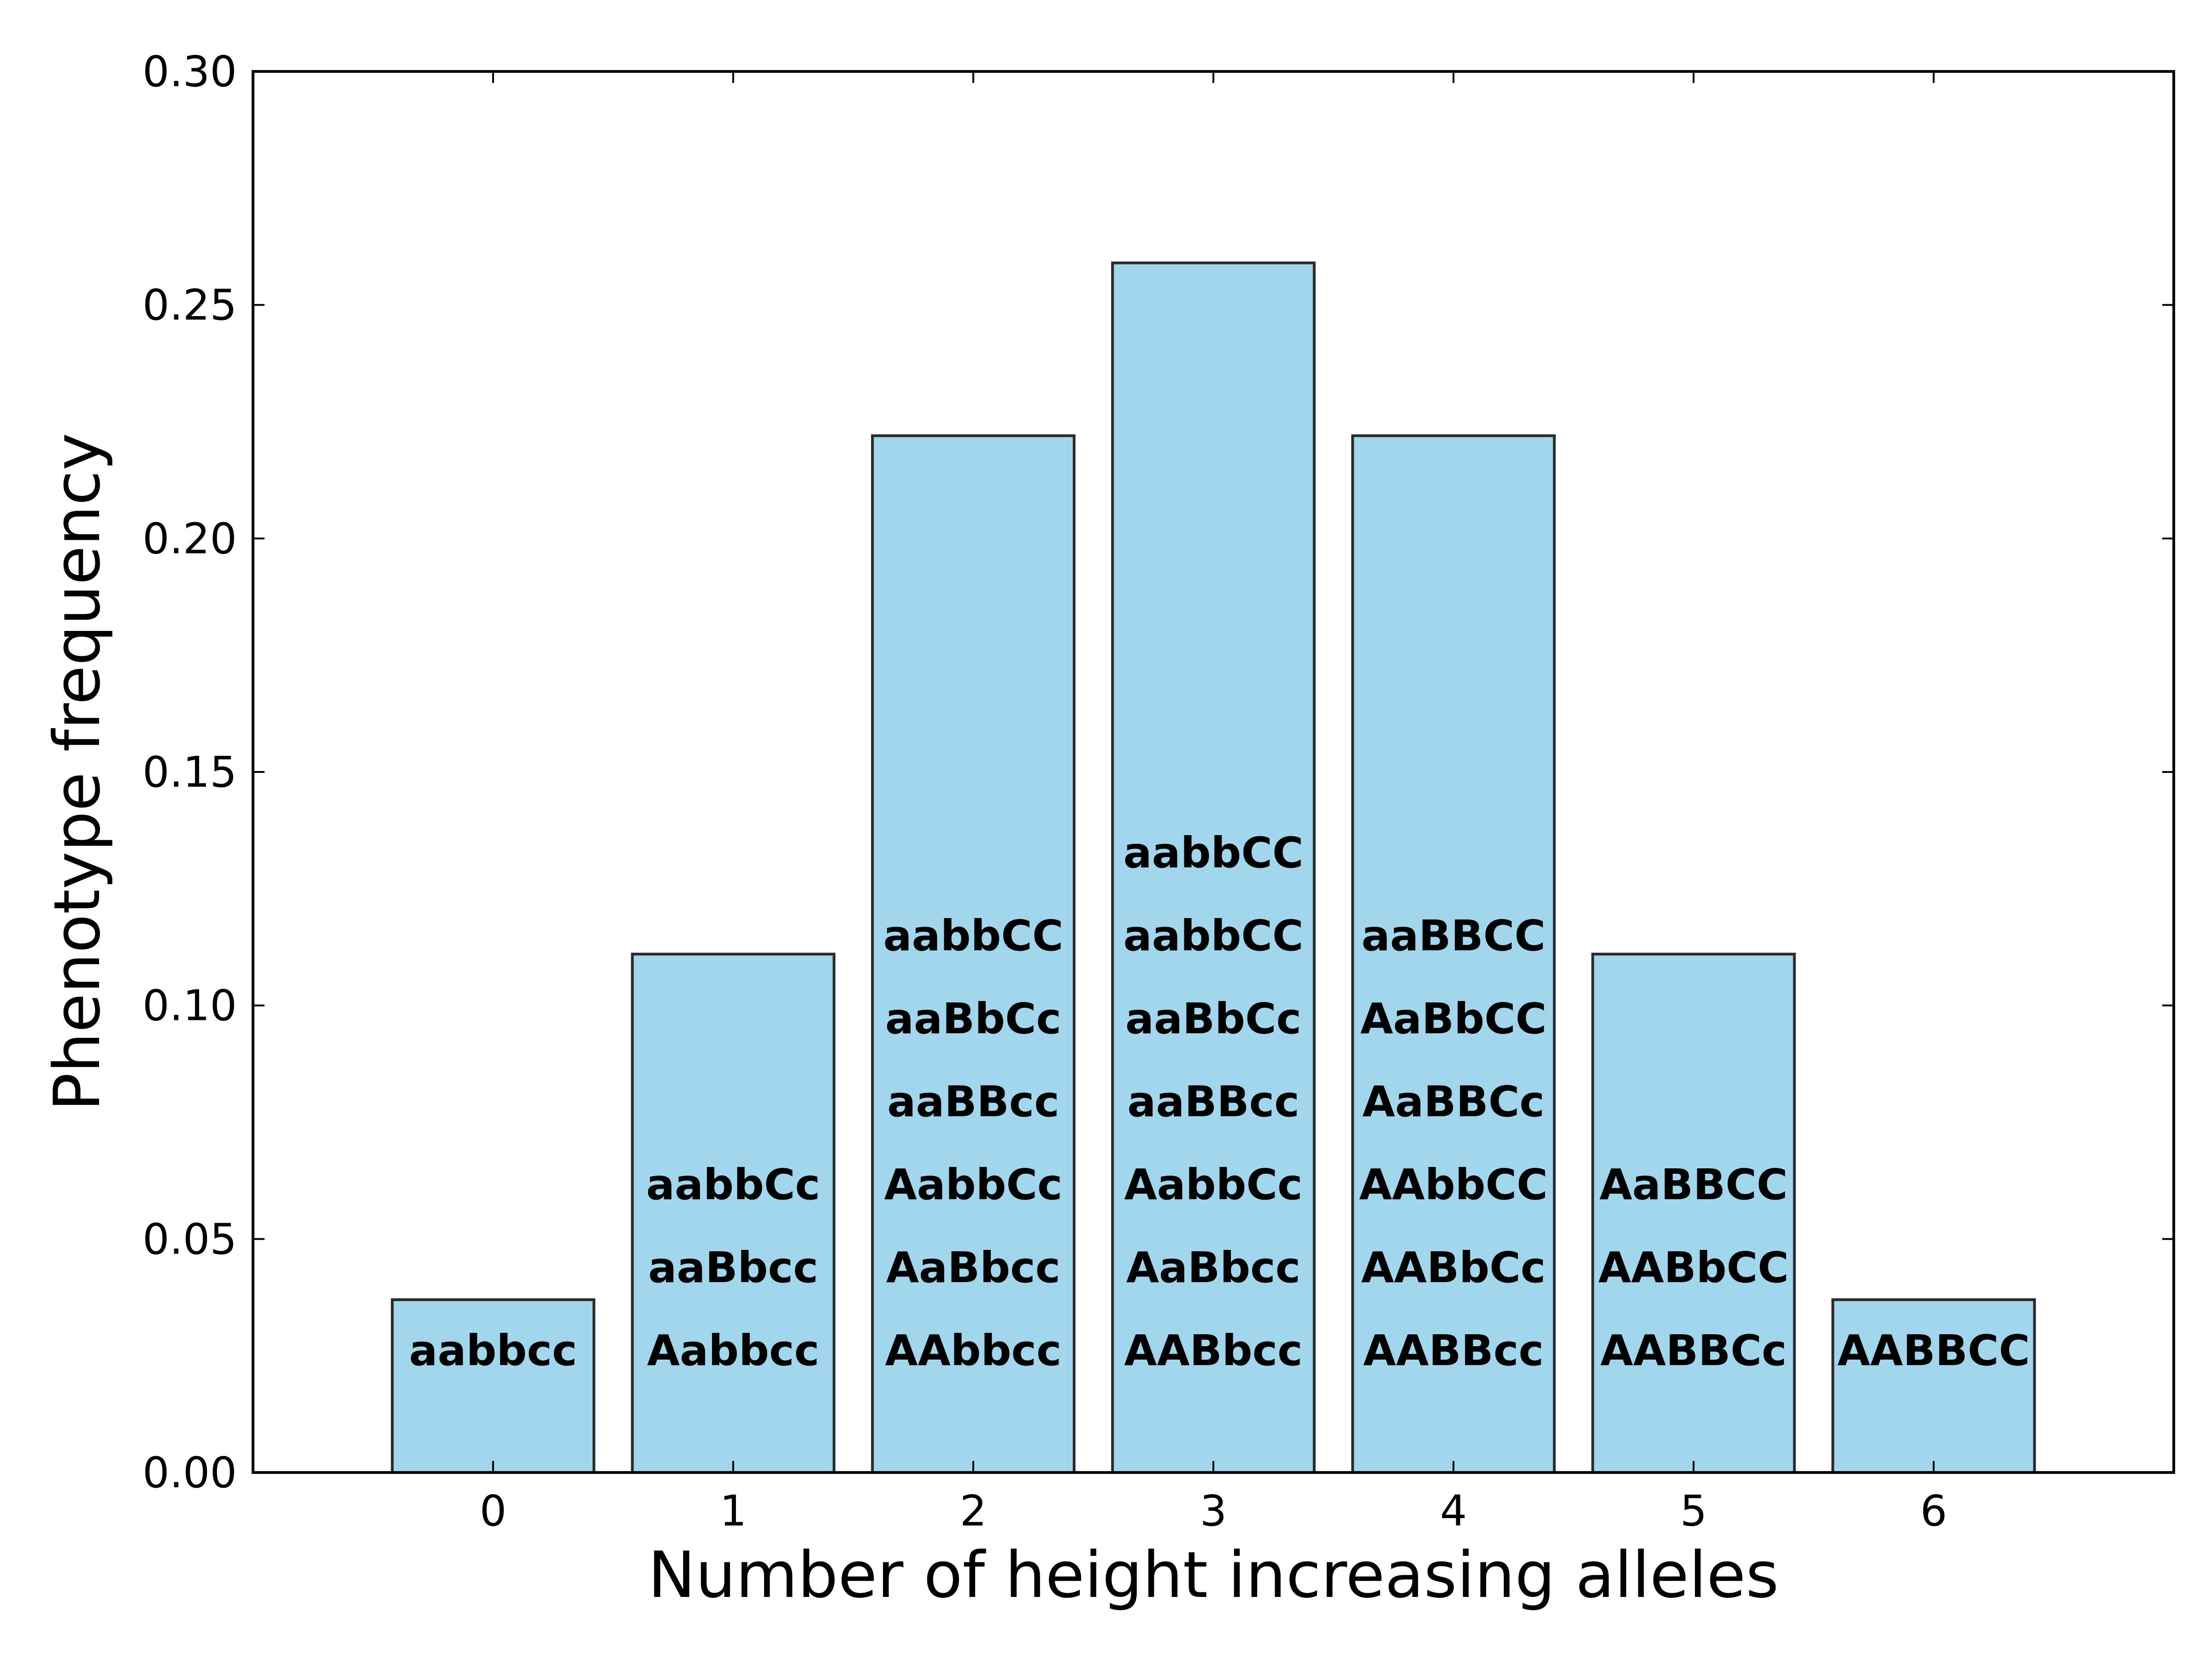  I want to click on bar-label: AABbCC, so click(1693, 1267).